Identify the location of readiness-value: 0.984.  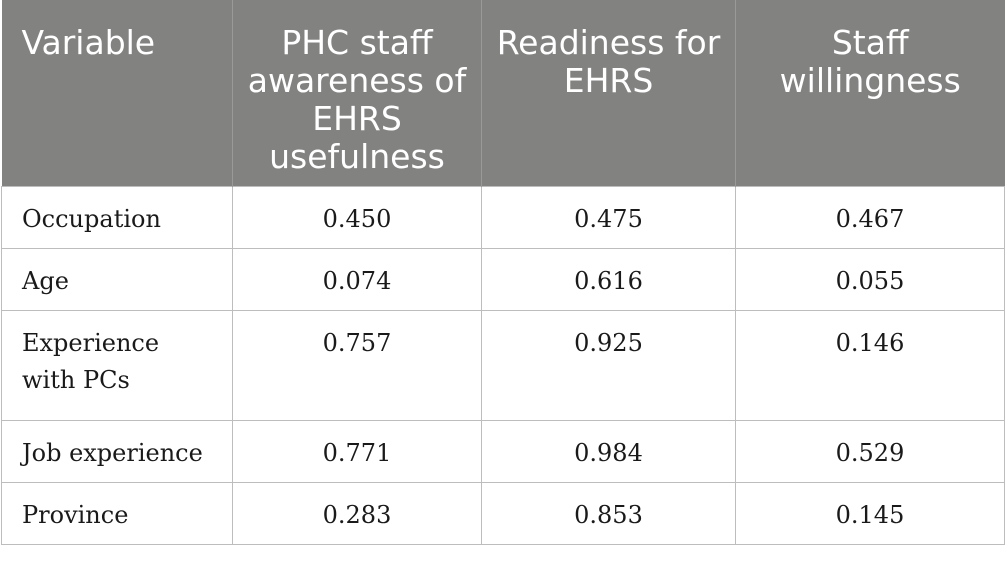
(608, 451).